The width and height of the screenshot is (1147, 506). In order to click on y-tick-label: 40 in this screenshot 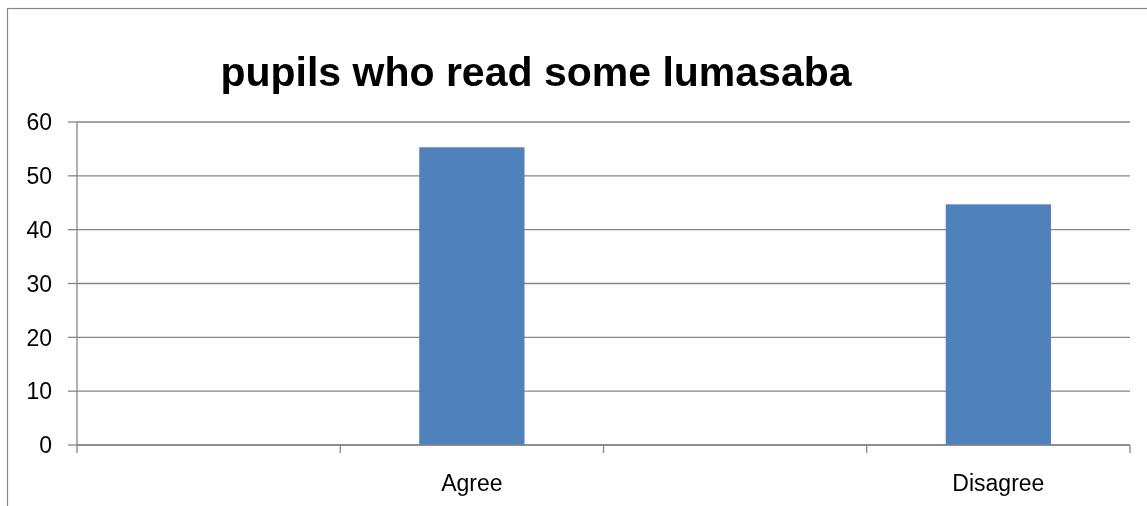, I will do `click(39, 229)`.